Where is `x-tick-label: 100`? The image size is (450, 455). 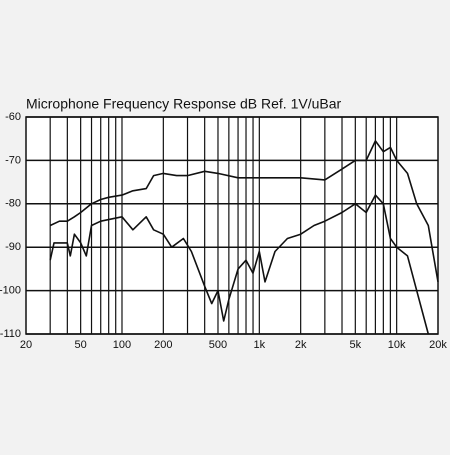
x-tick-label: 100 is located at coordinates (122, 345).